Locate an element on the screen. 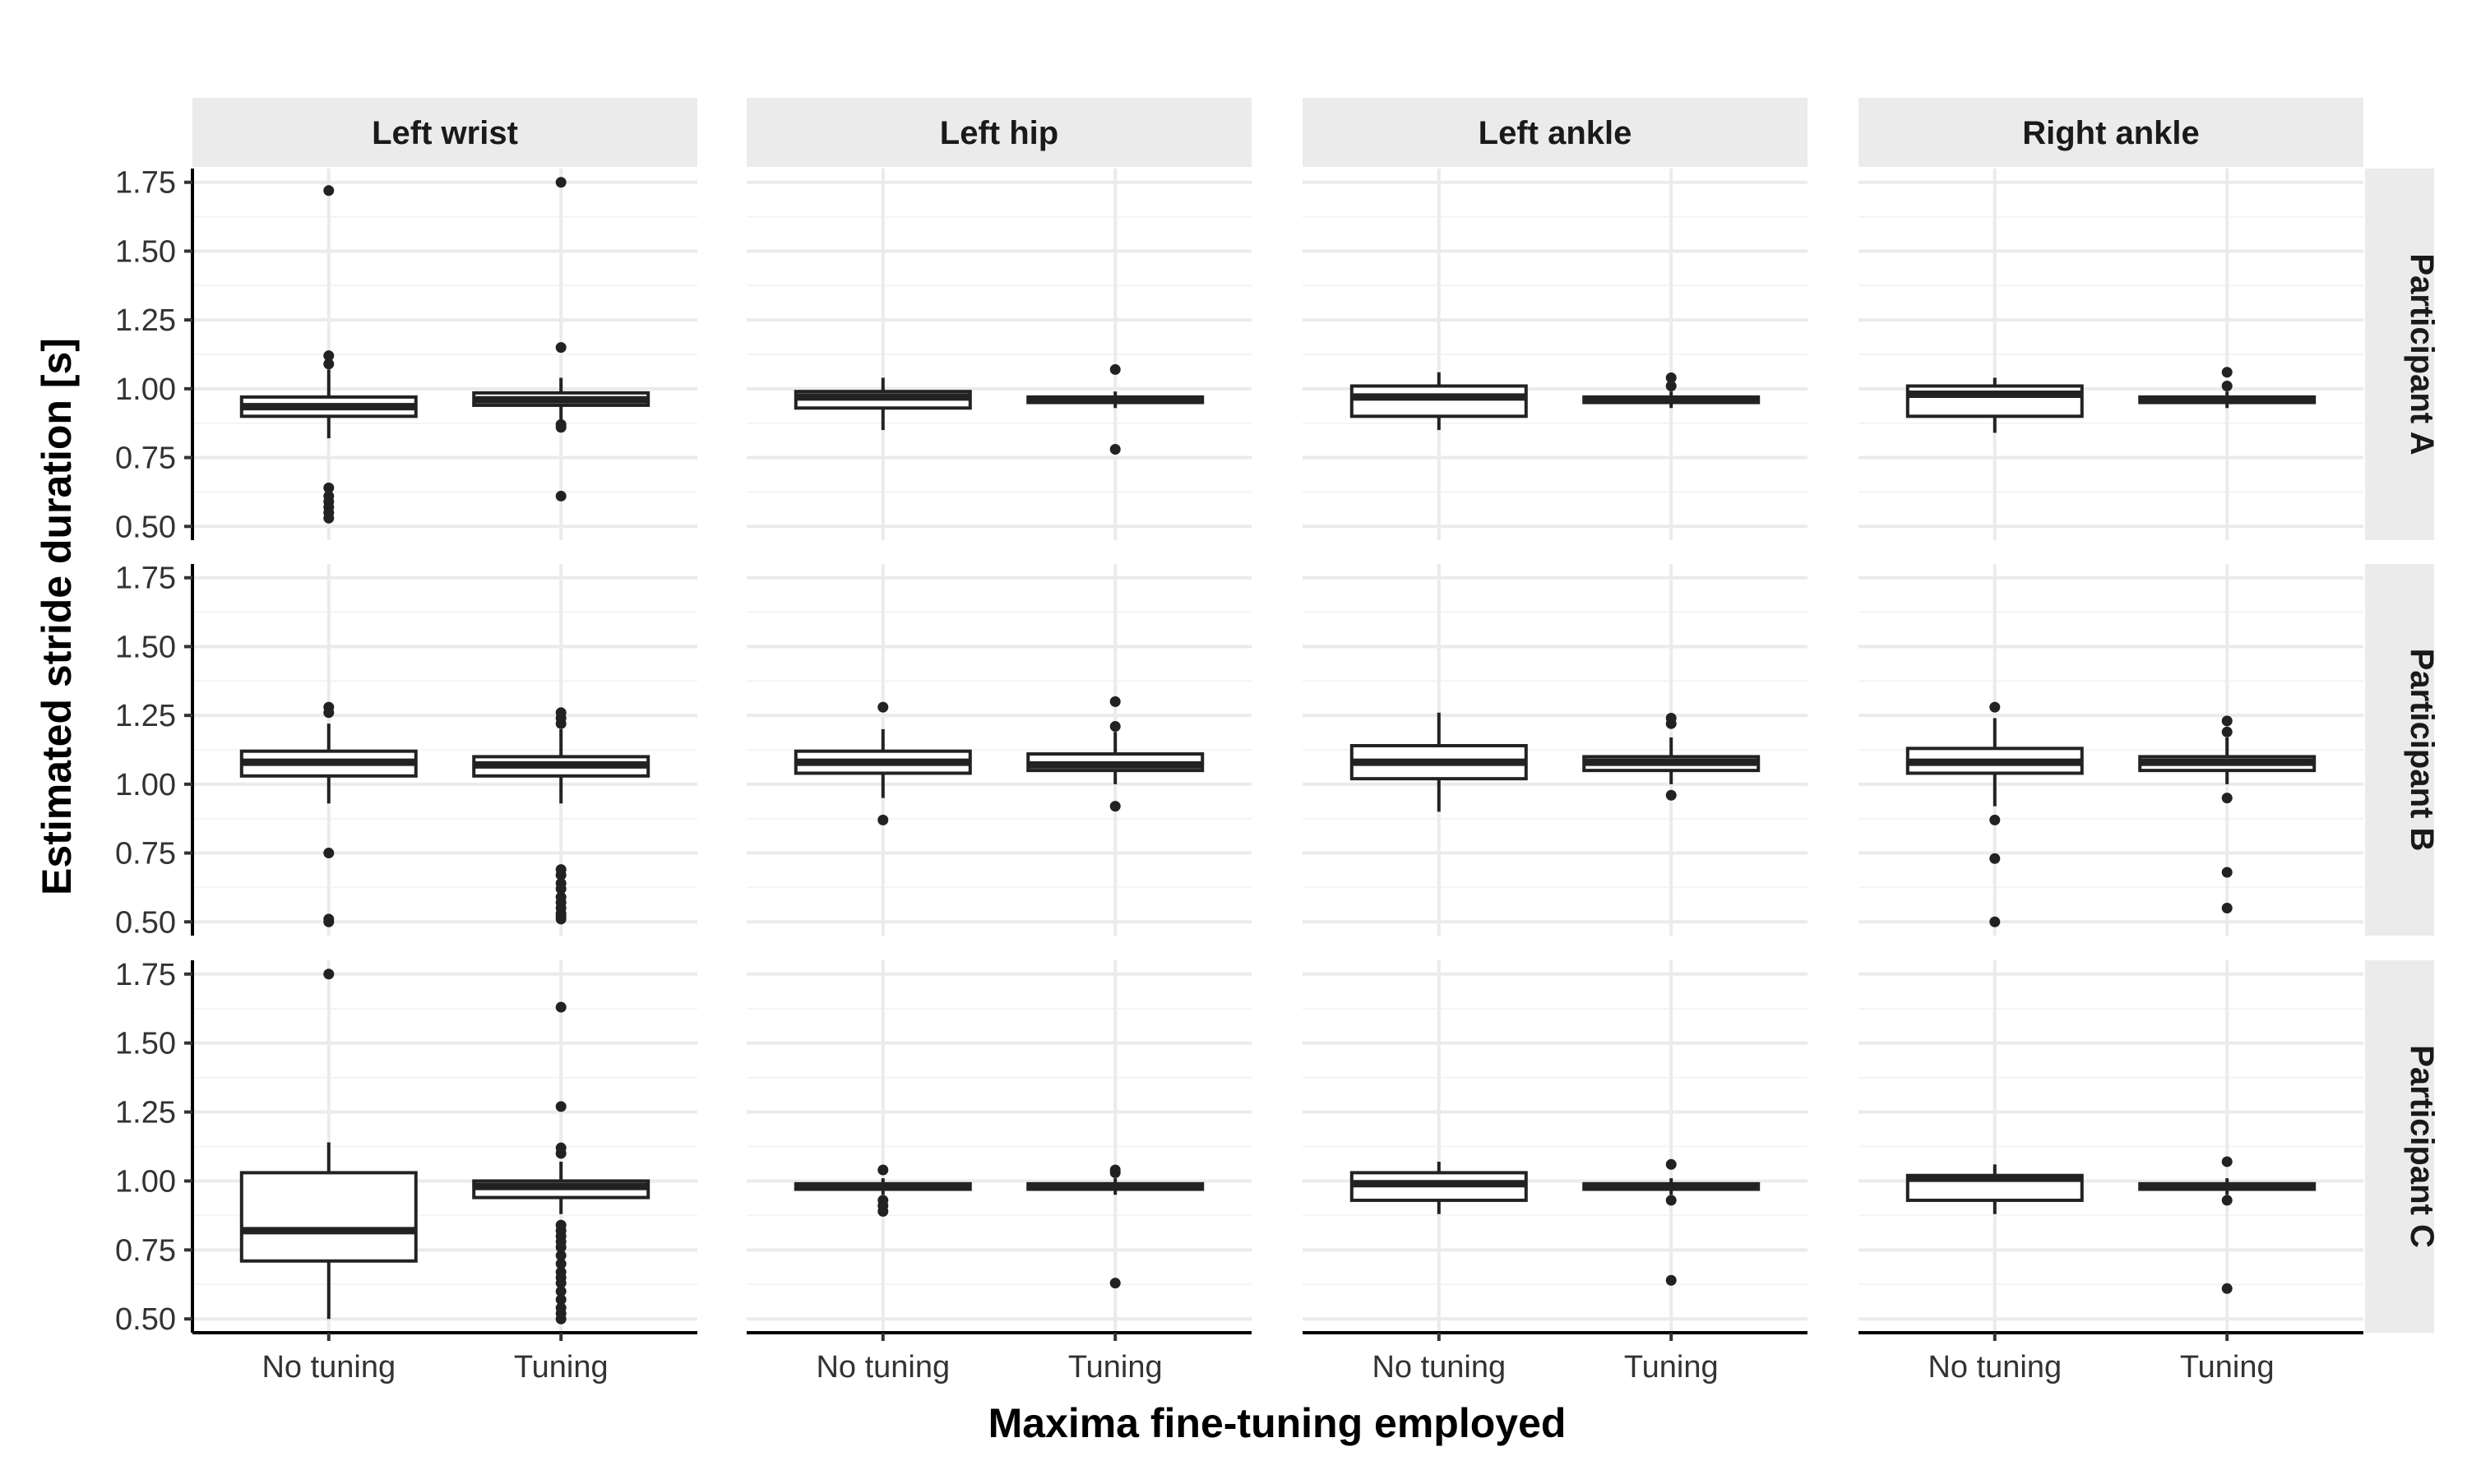  boxplot-participant-a-right-ankle-no-tuning is located at coordinates (1995, 405).